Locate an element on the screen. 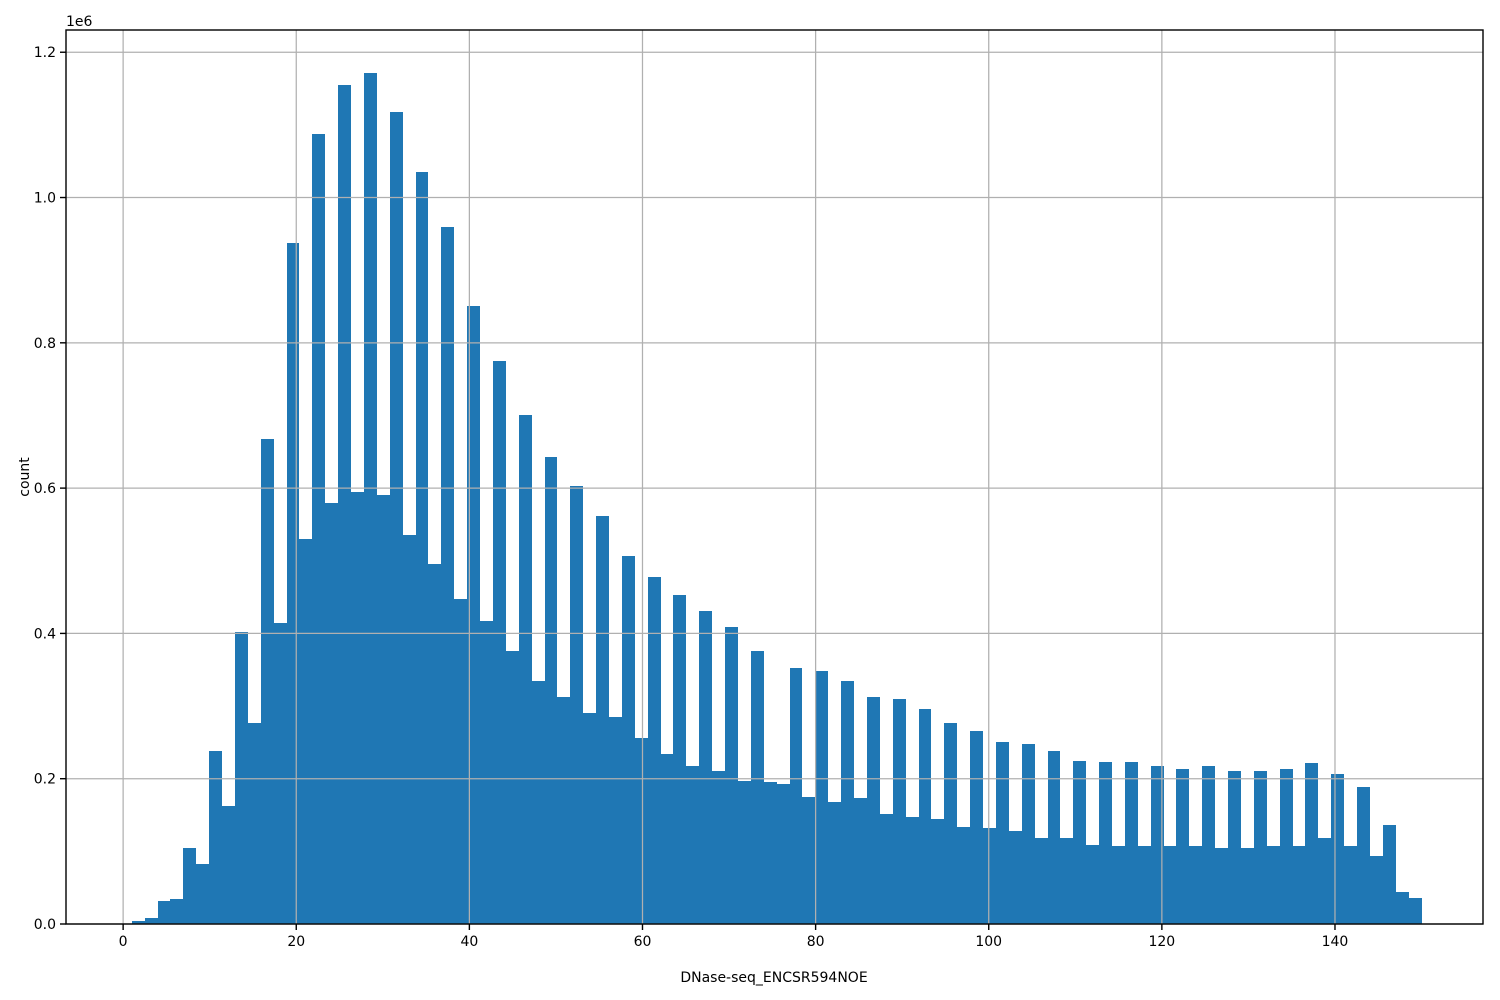  y-axis-offset-text: 1e6 is located at coordinates (79, 22).